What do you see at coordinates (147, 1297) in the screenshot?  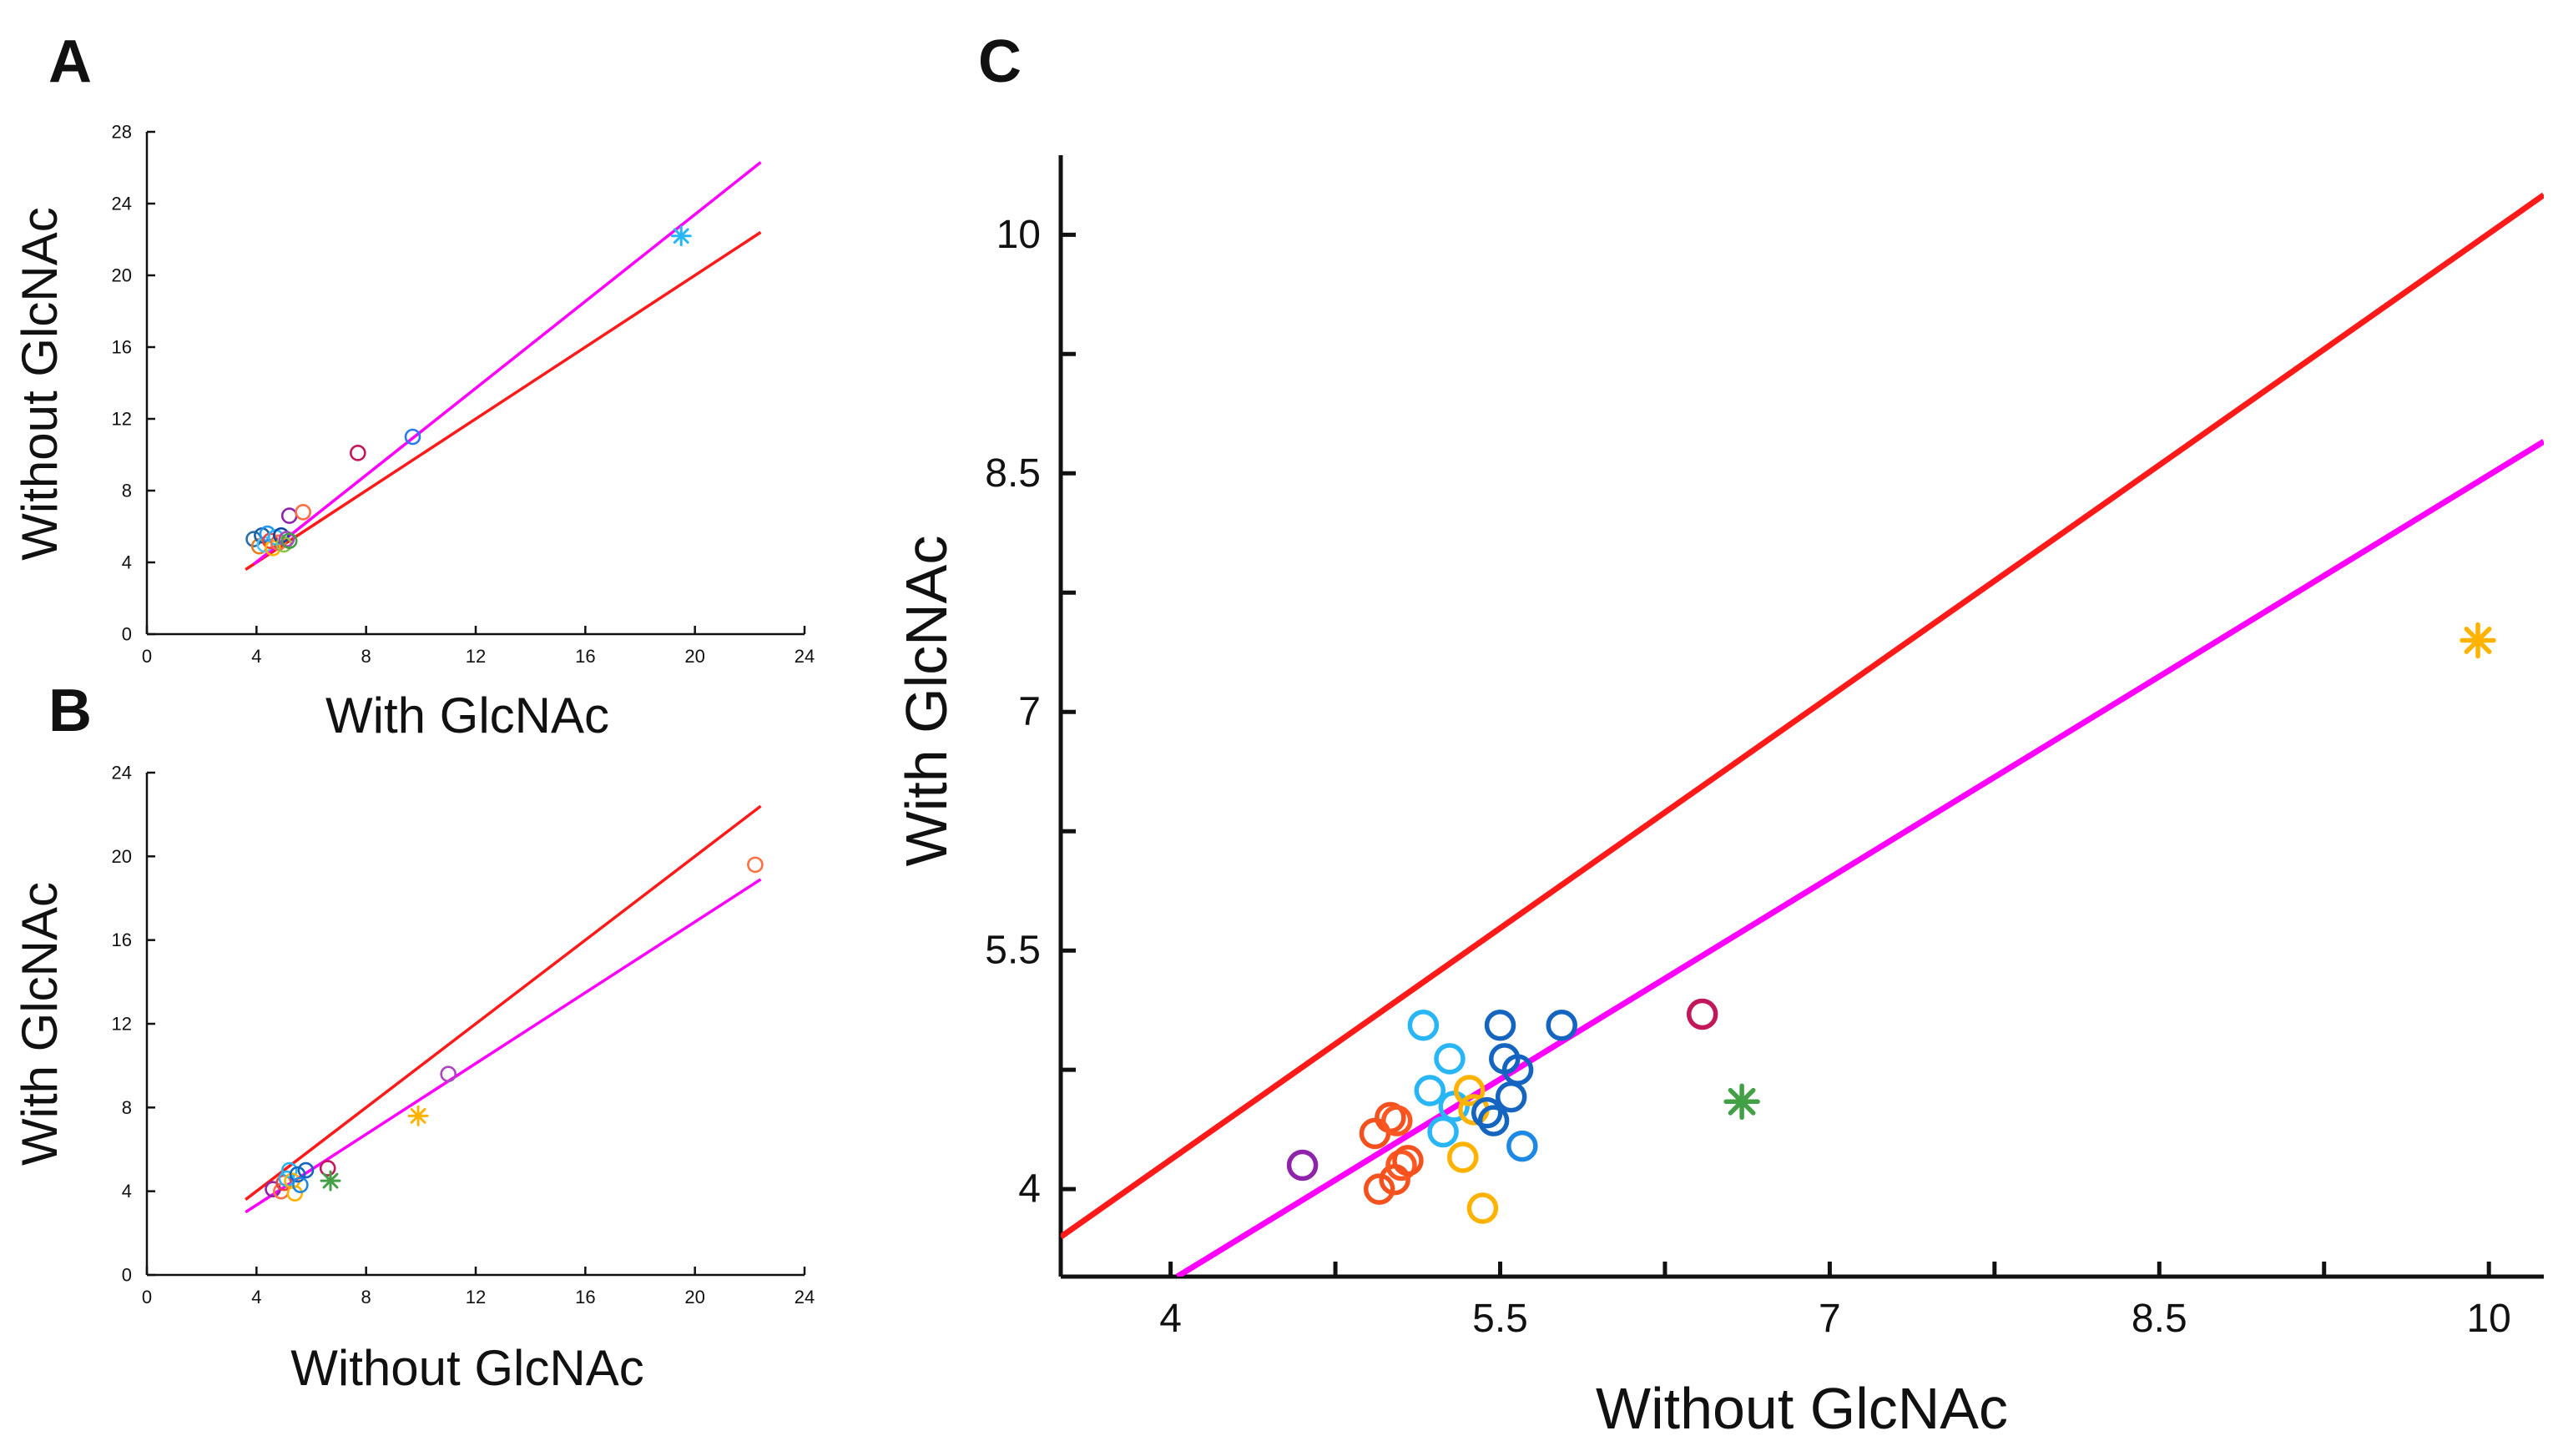 I see `panel-b-x-tick-label: 0` at bounding box center [147, 1297].